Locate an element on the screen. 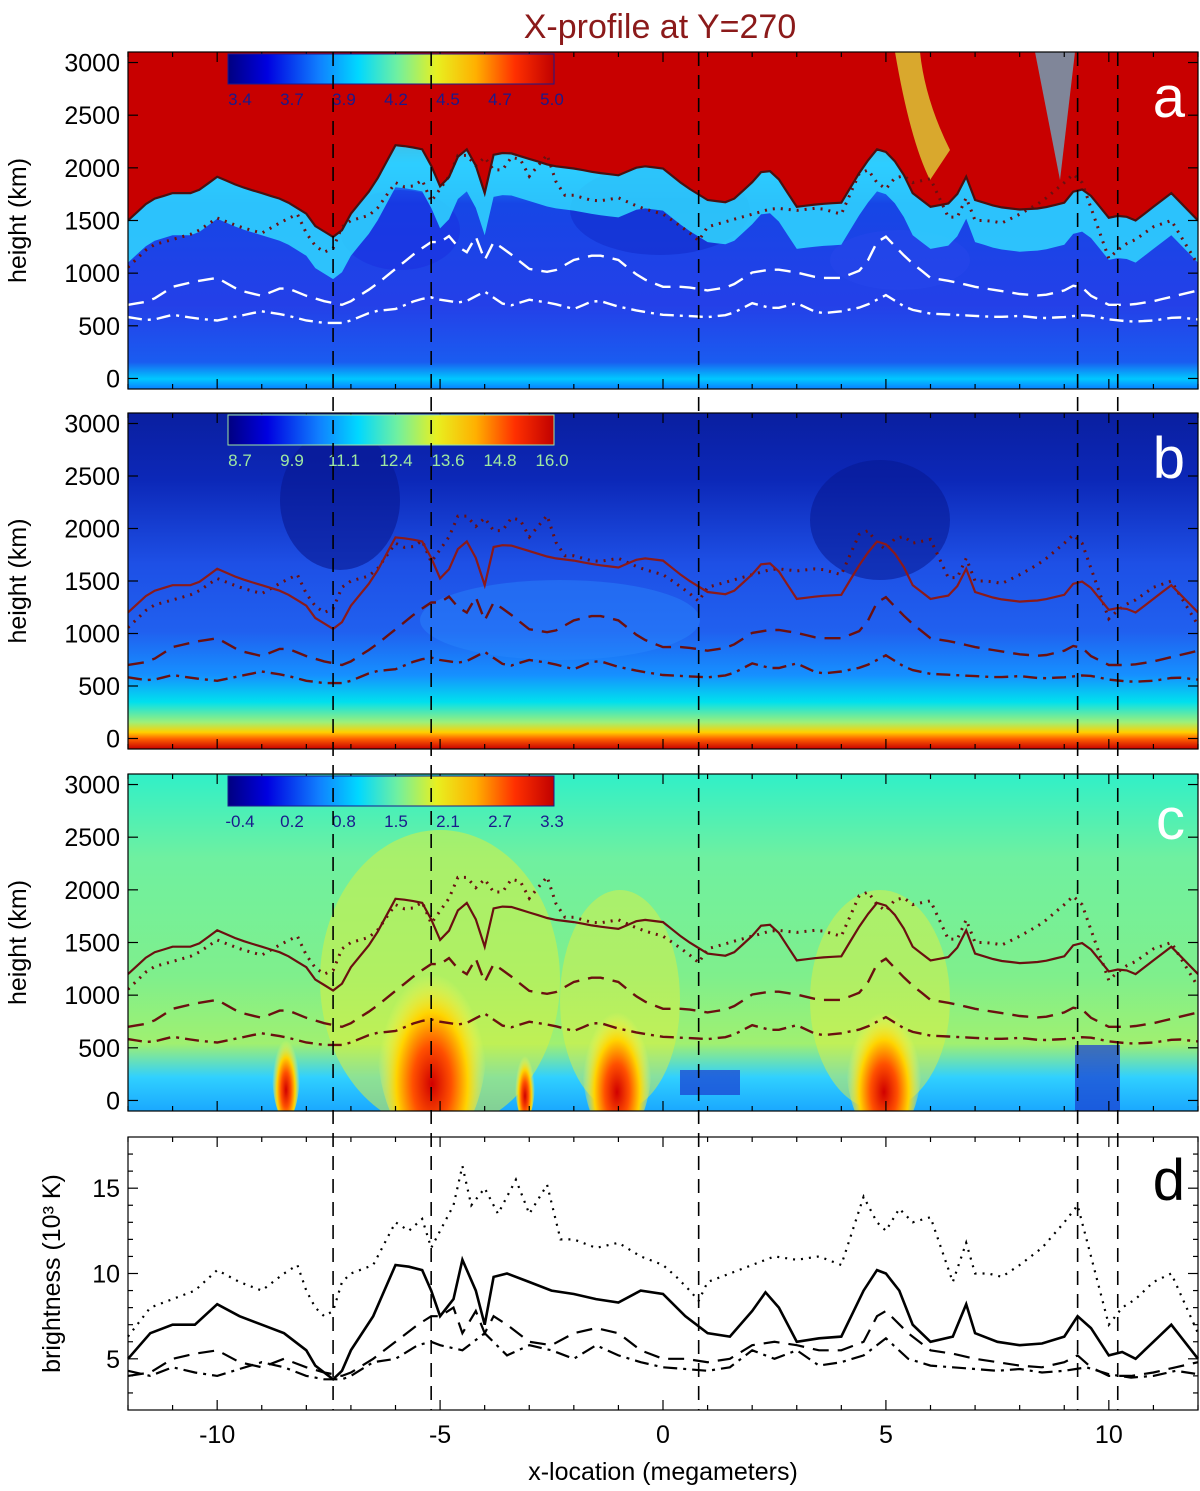  panel-c-ytick-label: 2500 is located at coordinates (92, 838).